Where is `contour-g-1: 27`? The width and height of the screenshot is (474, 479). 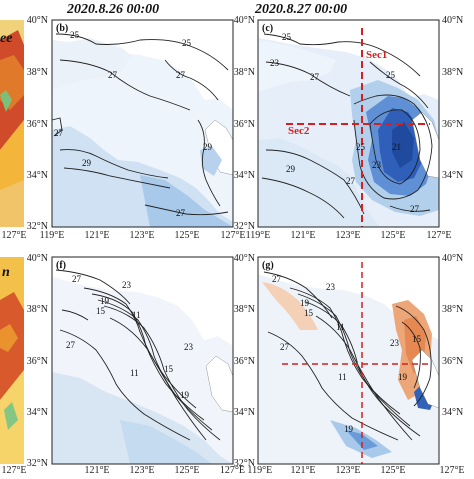 contour-g-1: 27 is located at coordinates (277, 279).